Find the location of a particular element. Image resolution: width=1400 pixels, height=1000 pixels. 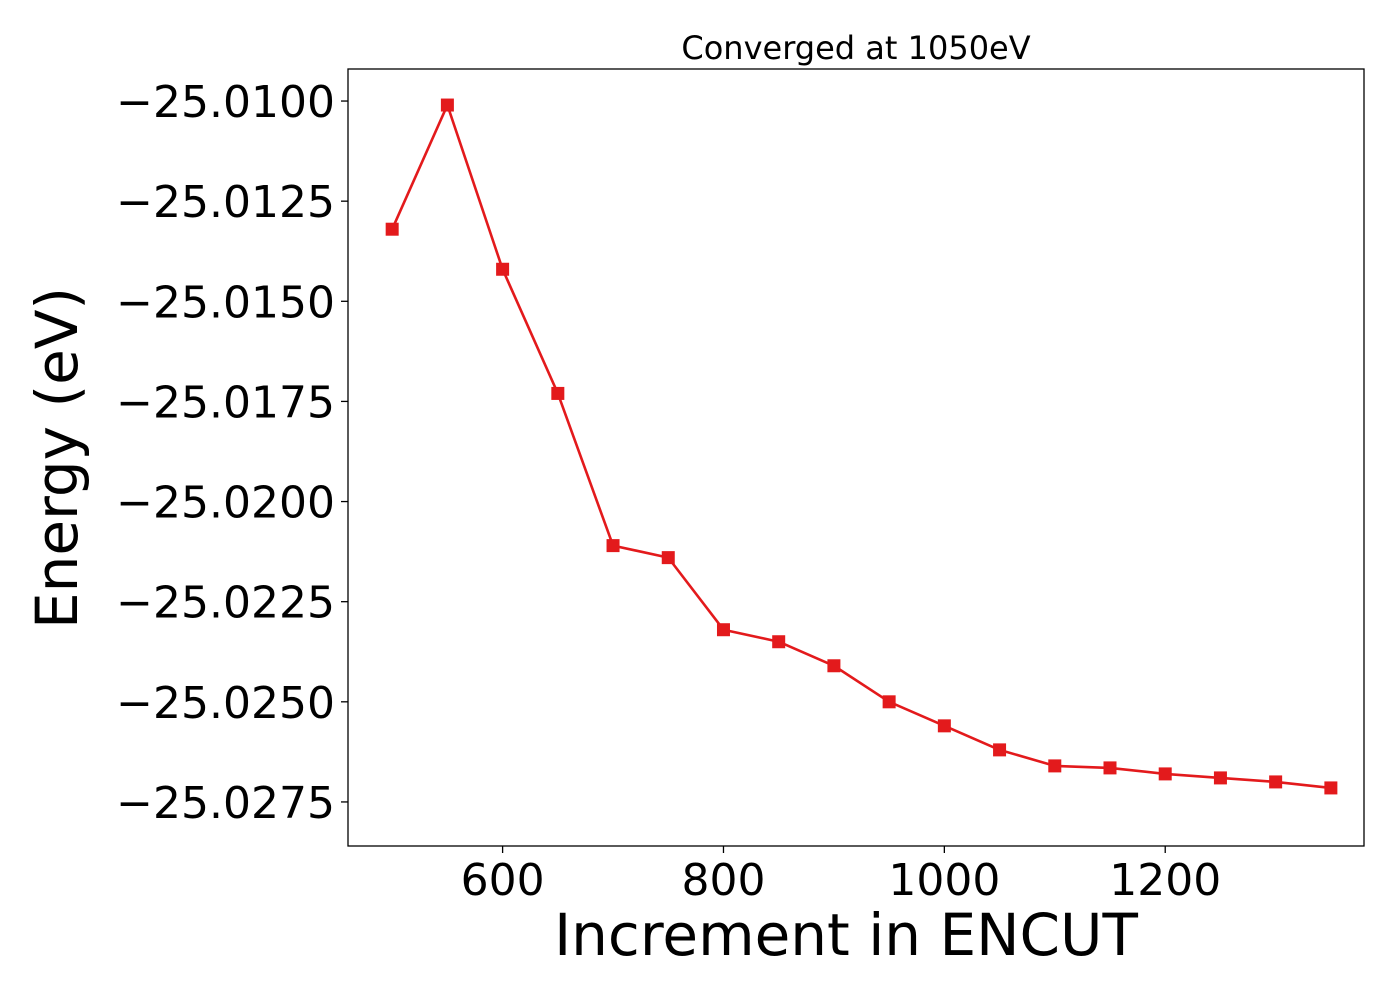

y-tick-label: −25.0225 is located at coordinates (225, 603).